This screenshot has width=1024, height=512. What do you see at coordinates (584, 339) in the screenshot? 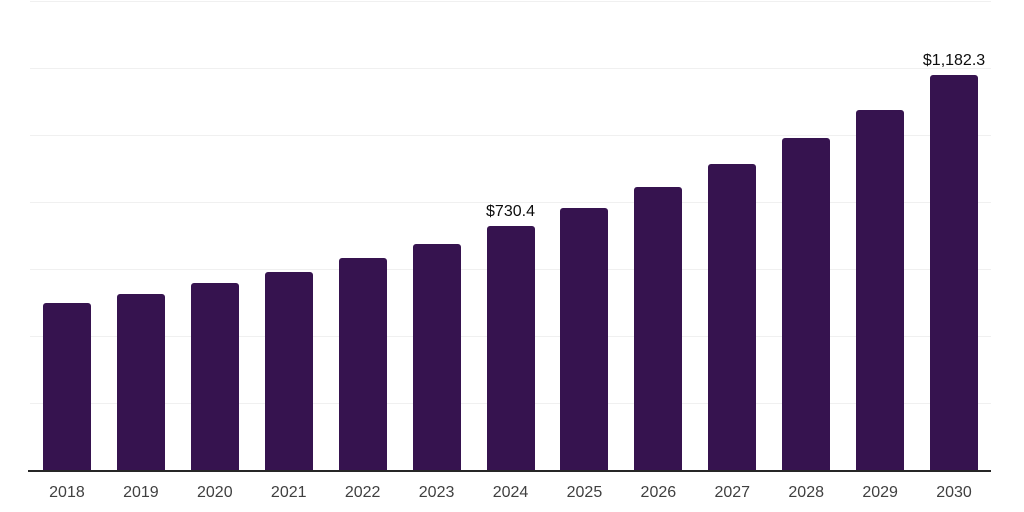
I see `bar-2025` at bounding box center [584, 339].